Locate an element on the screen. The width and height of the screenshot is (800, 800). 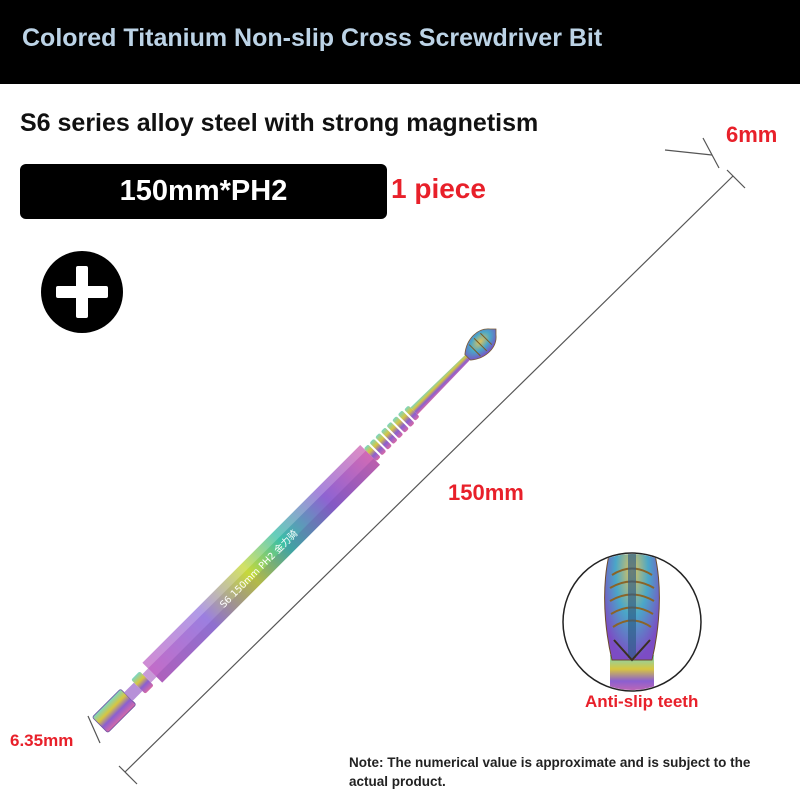
plus-icon is located at coordinates (82, 292).